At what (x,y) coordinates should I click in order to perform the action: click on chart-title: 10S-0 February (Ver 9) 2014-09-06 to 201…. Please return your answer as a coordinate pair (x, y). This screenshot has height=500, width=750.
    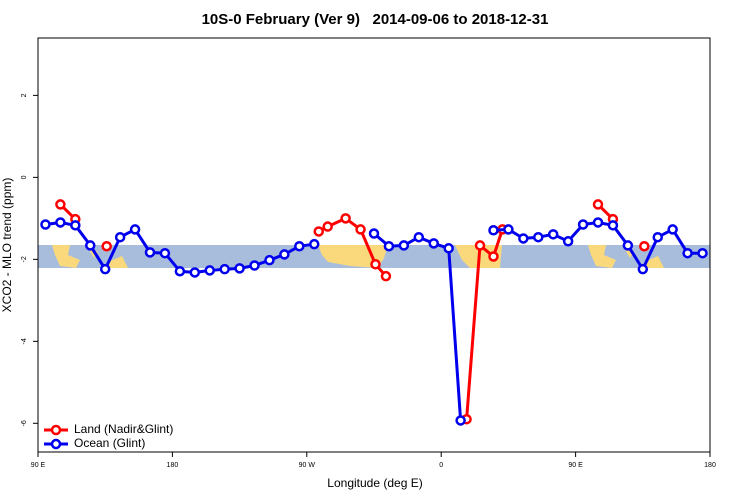
    Looking at the image, I should click on (375, 19).